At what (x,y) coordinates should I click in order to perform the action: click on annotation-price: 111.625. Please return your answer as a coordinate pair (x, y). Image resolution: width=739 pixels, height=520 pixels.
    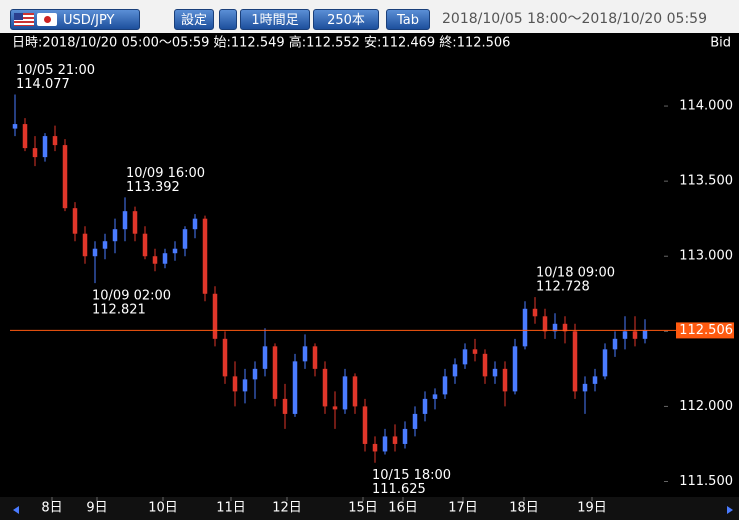
    Looking at the image, I should click on (399, 489).